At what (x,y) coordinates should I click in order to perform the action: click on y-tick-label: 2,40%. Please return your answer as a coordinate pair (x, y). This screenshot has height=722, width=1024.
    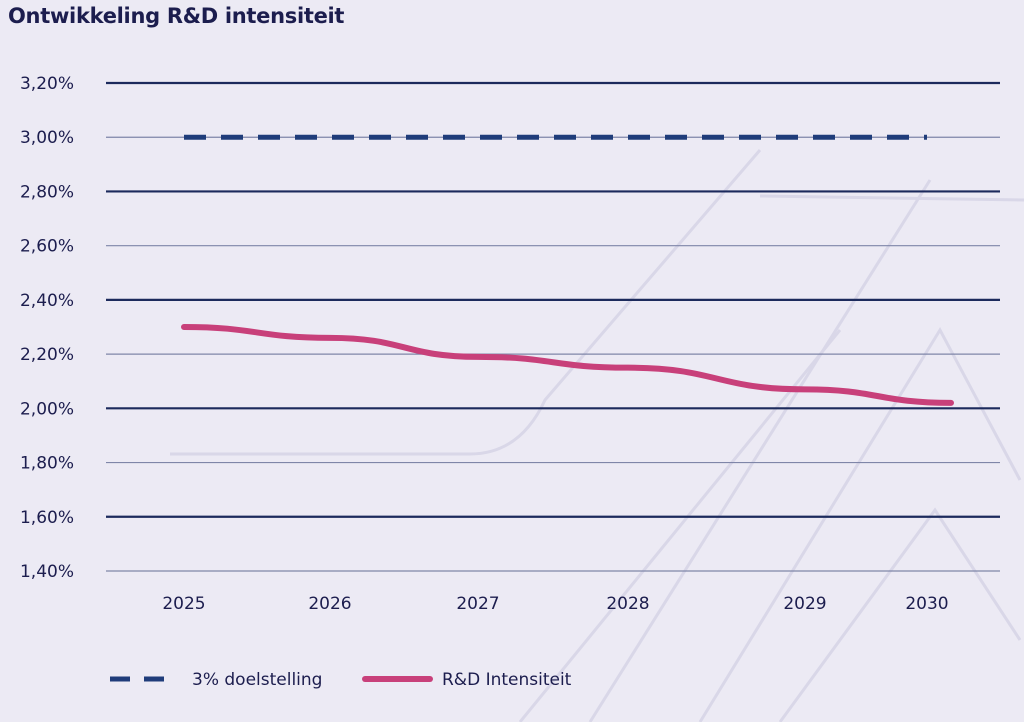
    Looking at the image, I should click on (47, 301).